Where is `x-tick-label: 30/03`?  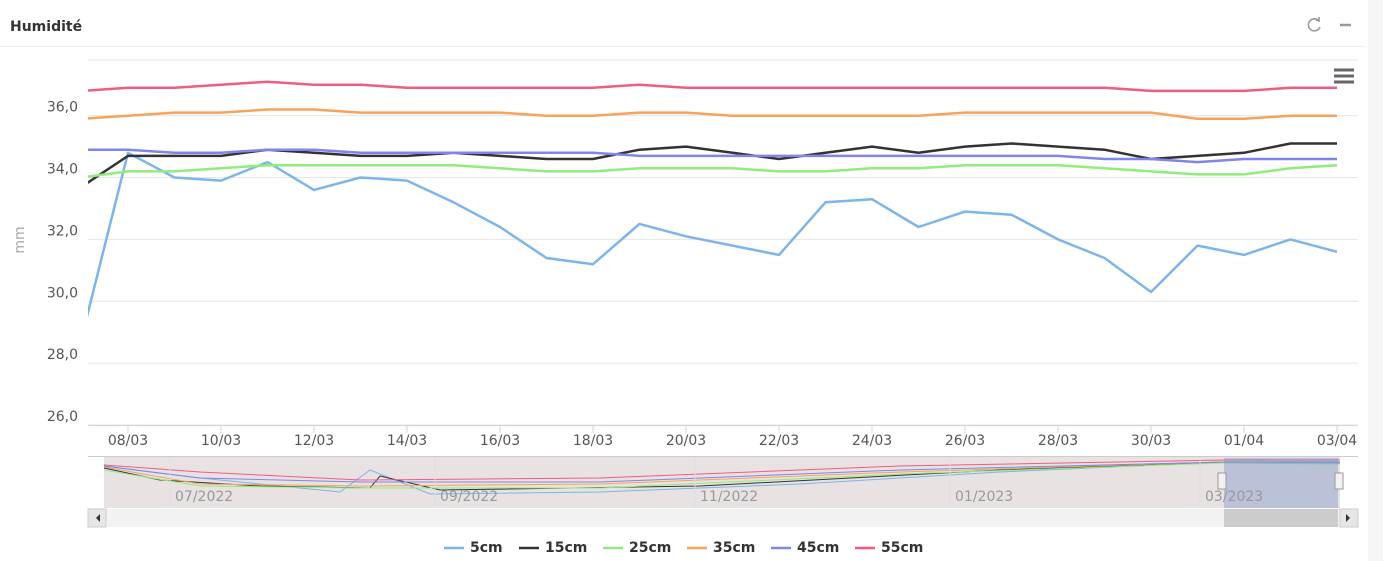
x-tick-label: 30/03 is located at coordinates (1151, 441).